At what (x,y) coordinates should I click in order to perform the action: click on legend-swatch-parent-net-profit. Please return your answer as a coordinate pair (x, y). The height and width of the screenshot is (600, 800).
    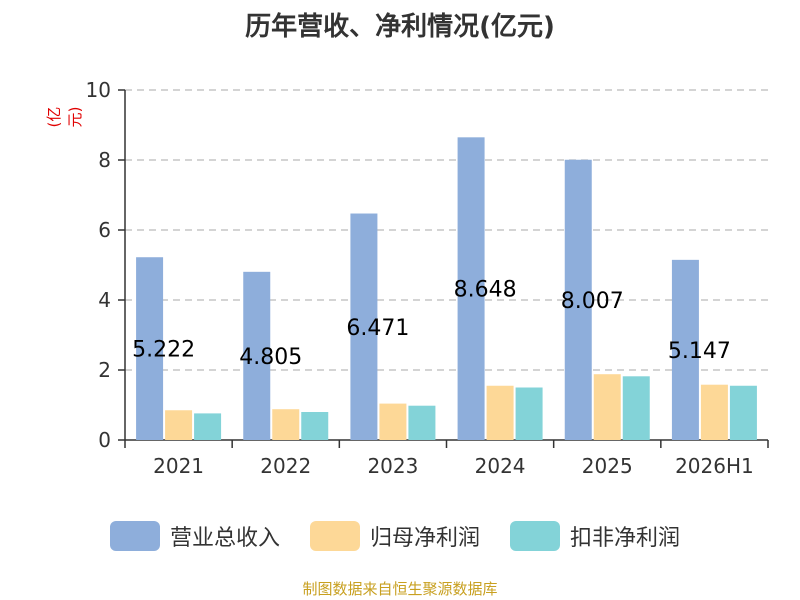
    Looking at the image, I should click on (335, 536).